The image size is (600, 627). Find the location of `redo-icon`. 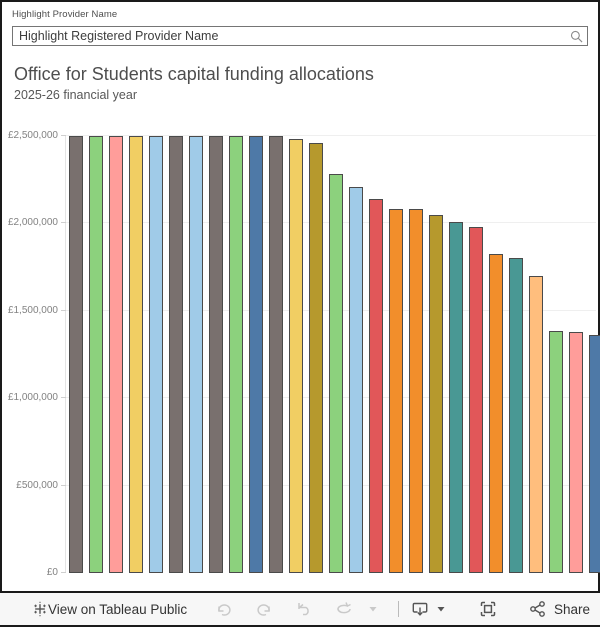

redo-icon is located at coordinates (264, 609).